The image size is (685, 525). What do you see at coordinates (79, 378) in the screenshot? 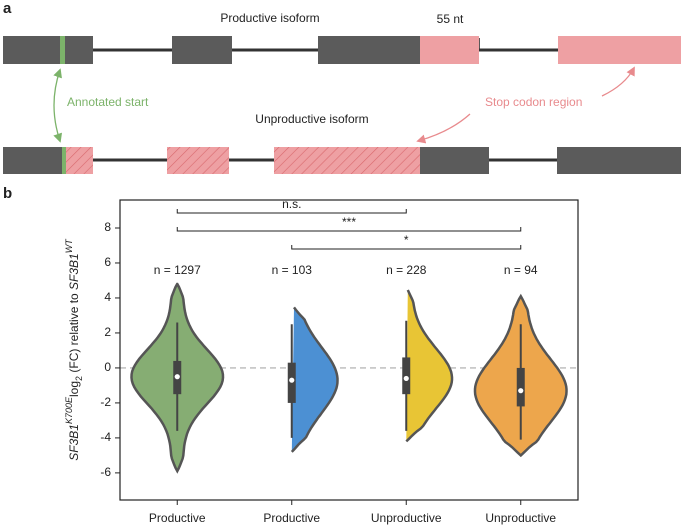
I see `y-axis-label-part: 2` at bounding box center [79, 378].